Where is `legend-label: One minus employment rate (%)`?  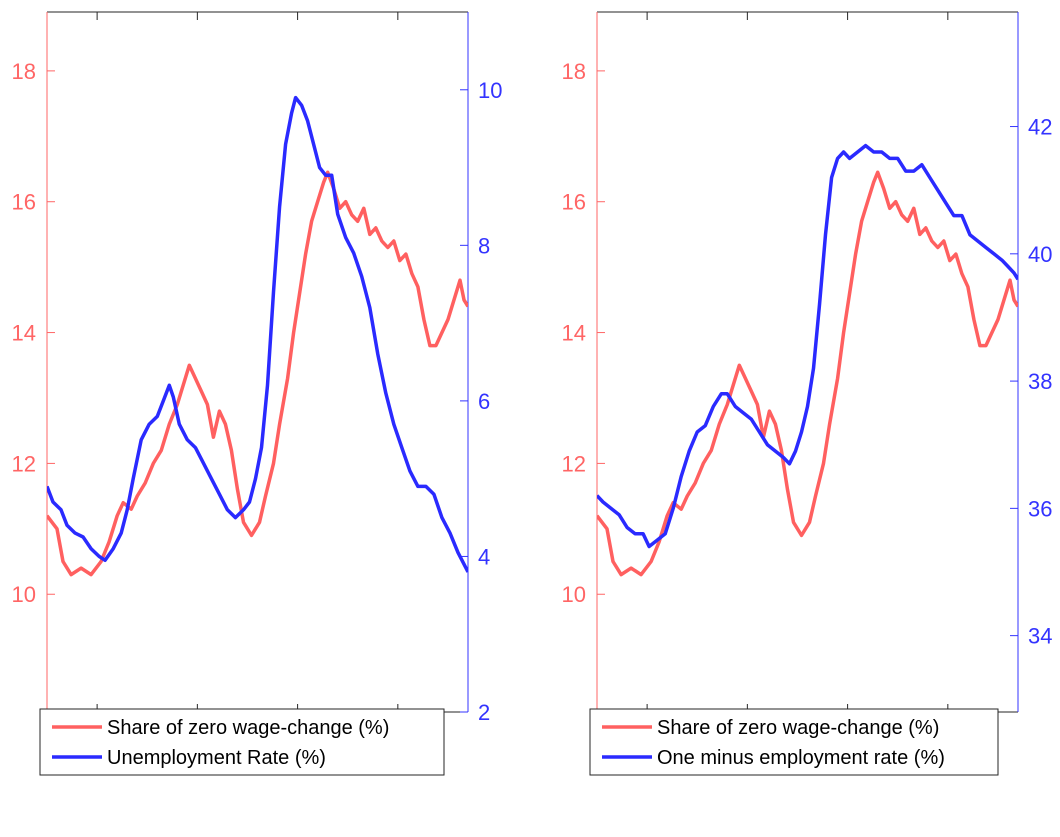 legend-label: One minus employment rate (%) is located at coordinates (801, 758).